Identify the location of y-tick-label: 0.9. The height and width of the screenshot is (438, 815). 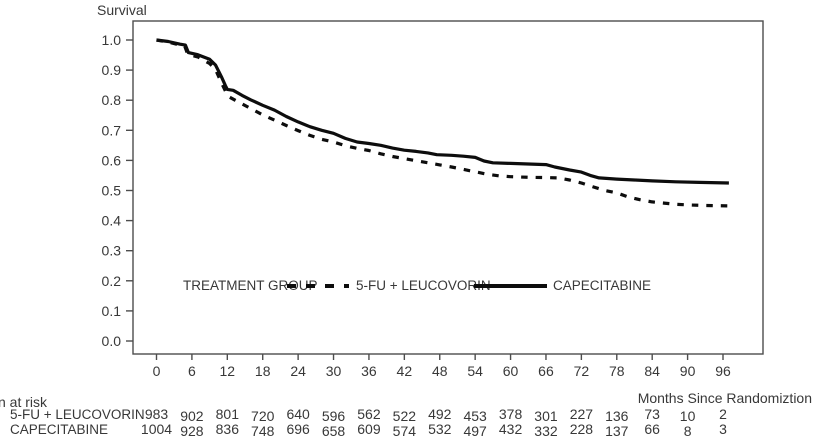
(112, 70).